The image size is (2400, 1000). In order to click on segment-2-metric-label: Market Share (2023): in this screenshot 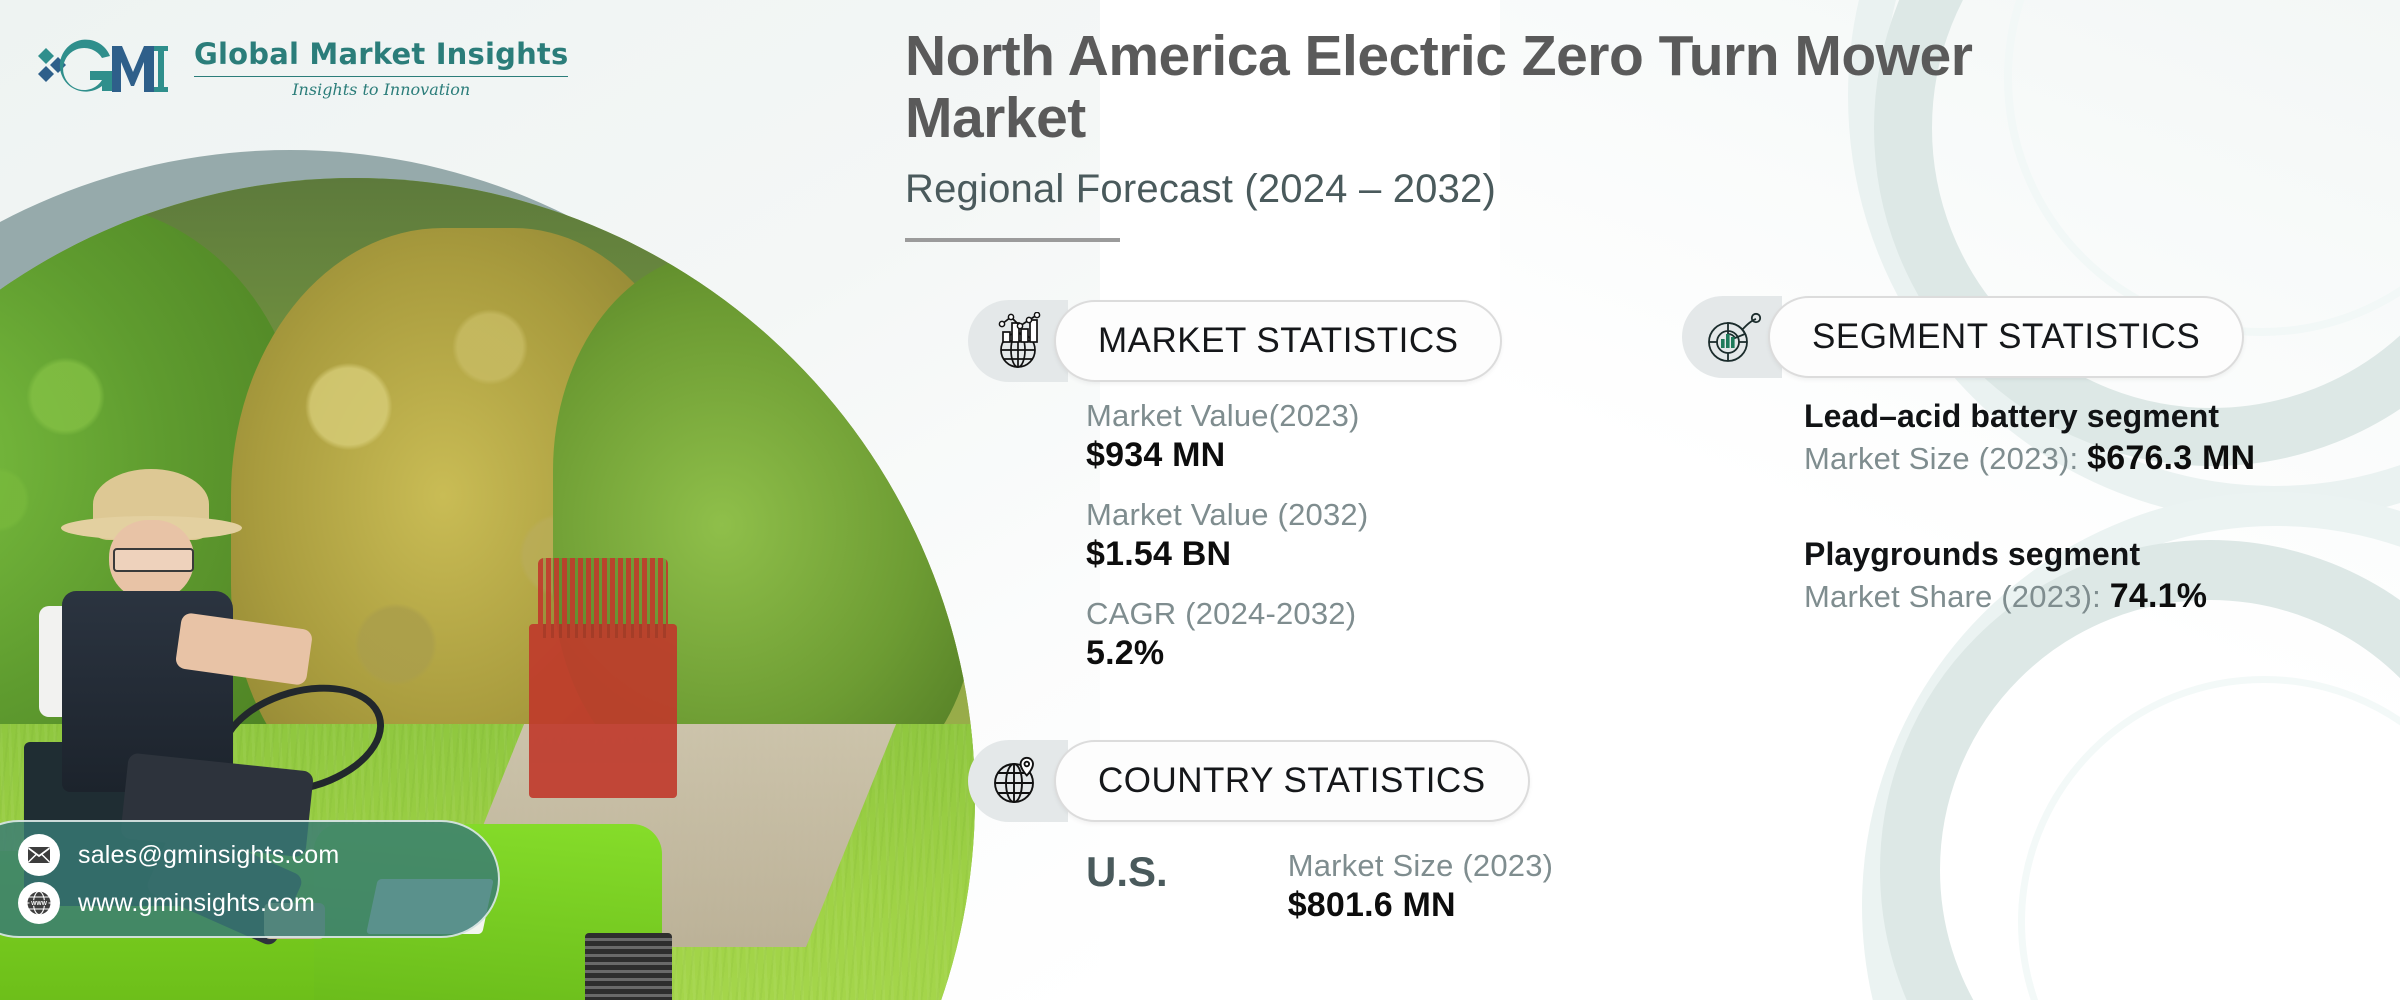, I will do `click(1952, 596)`.